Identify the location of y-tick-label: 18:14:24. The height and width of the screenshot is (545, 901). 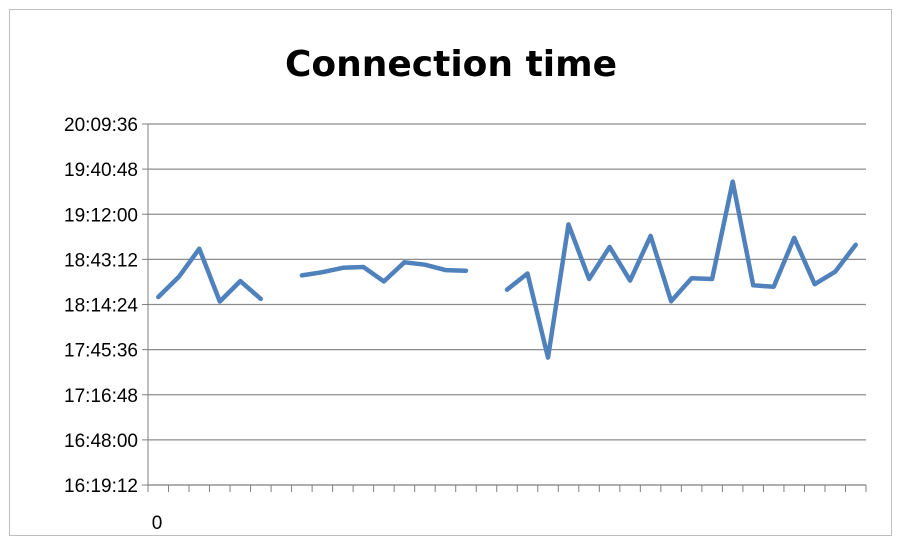
(101, 306).